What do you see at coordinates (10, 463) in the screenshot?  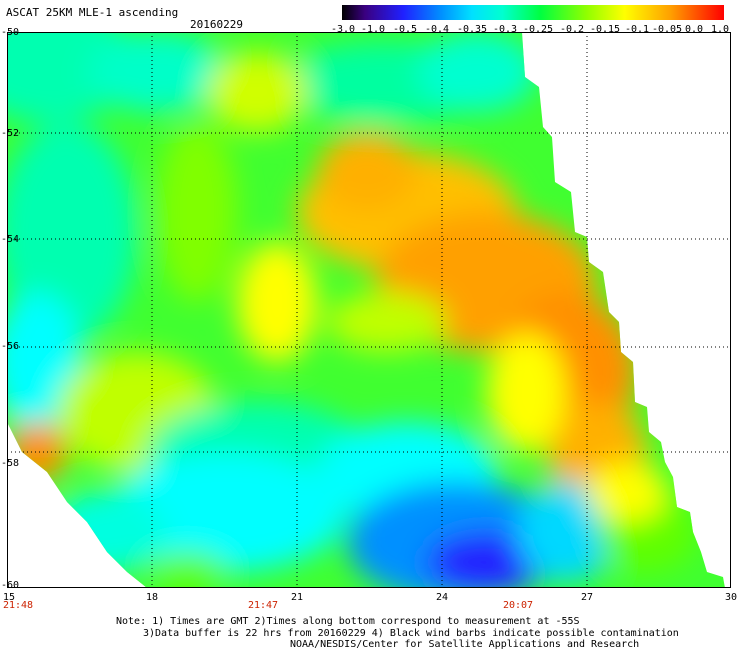 I see `y-tick-label: -58` at bounding box center [10, 463].